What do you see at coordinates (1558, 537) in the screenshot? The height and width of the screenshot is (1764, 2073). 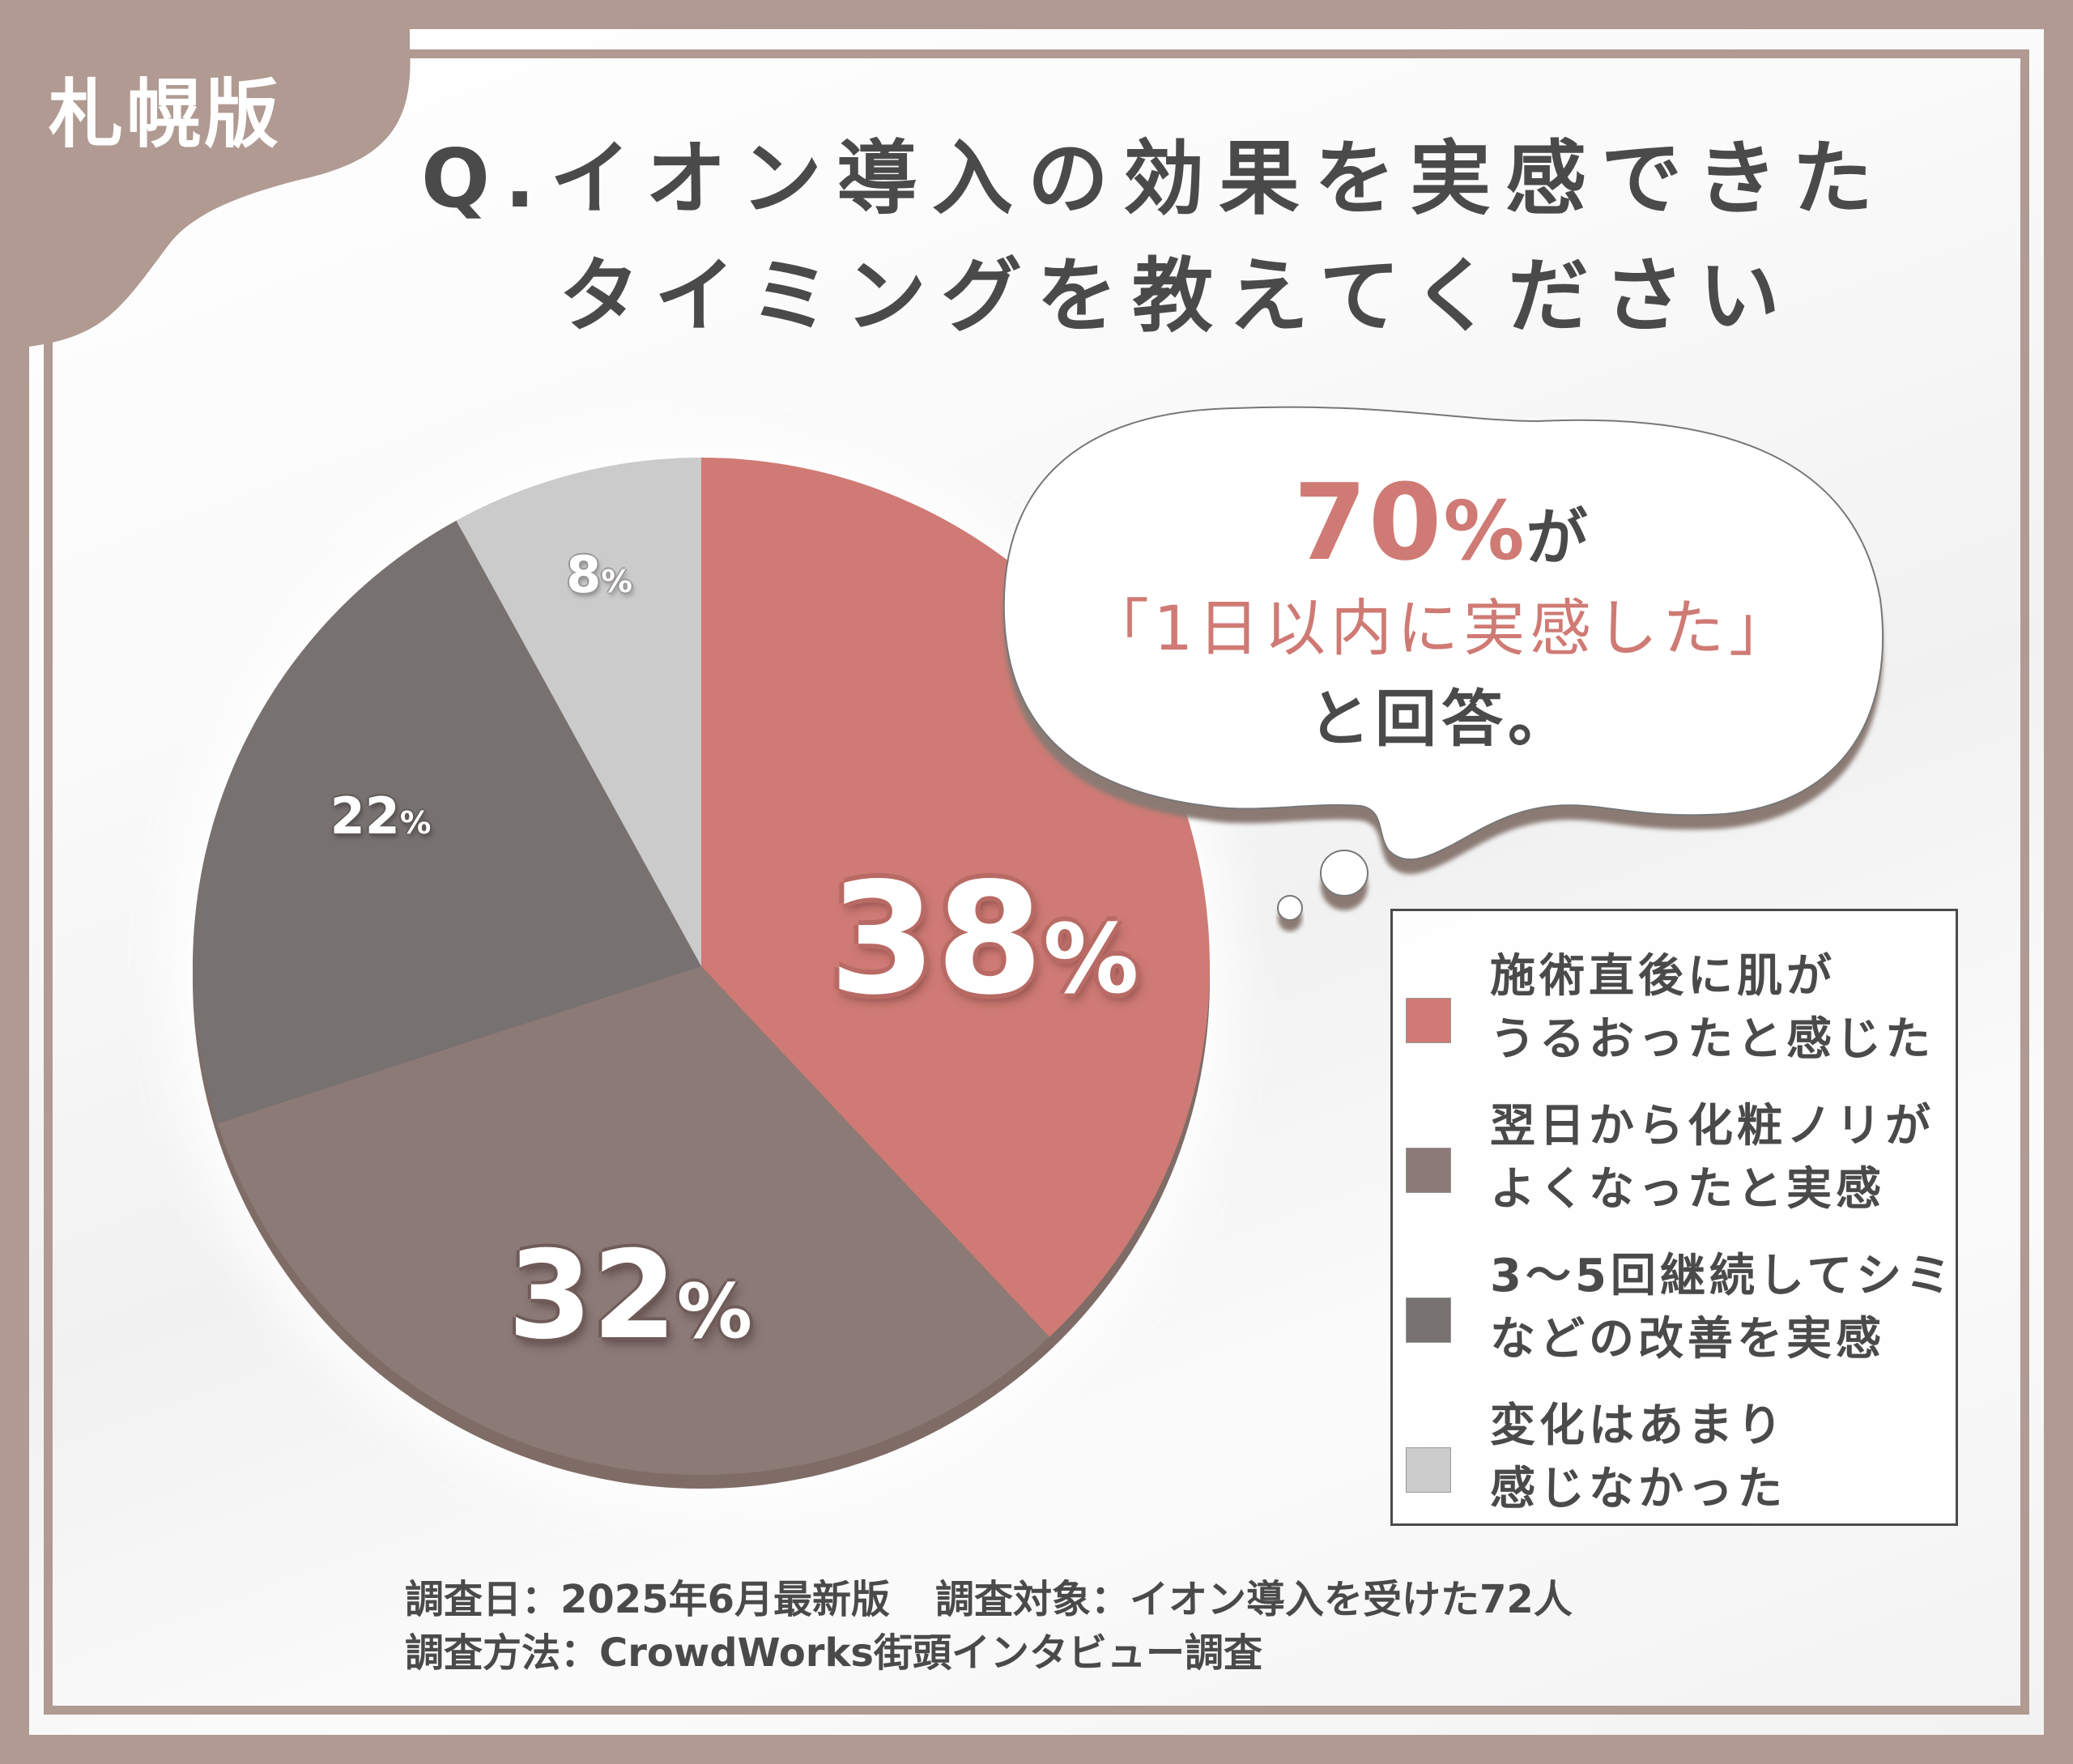 I see `callout-particle: が` at bounding box center [1558, 537].